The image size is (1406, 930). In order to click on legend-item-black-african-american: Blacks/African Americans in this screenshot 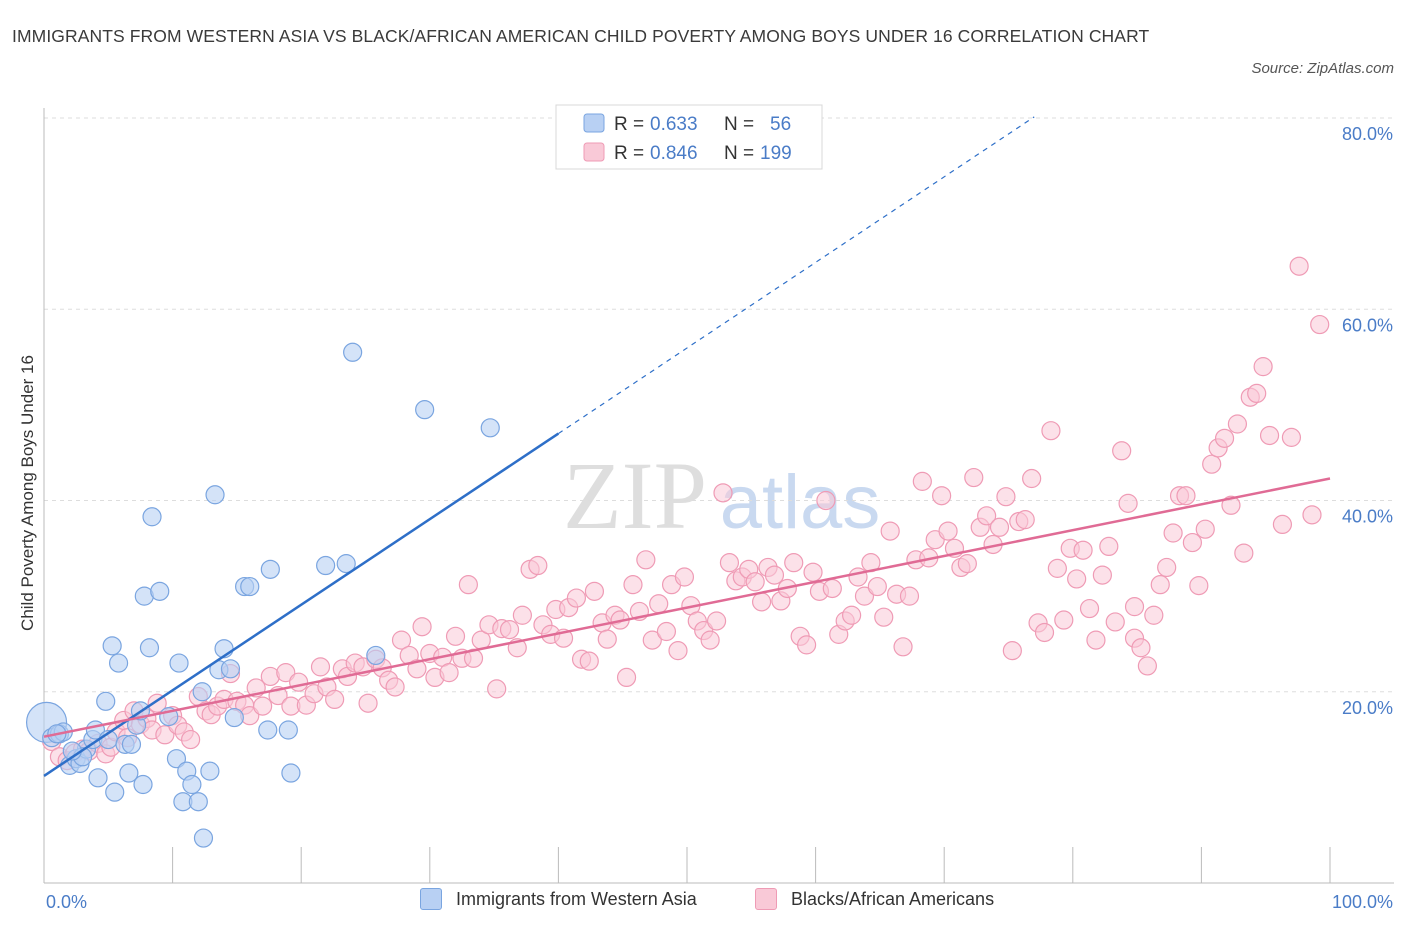, I will do `click(874, 899)`.